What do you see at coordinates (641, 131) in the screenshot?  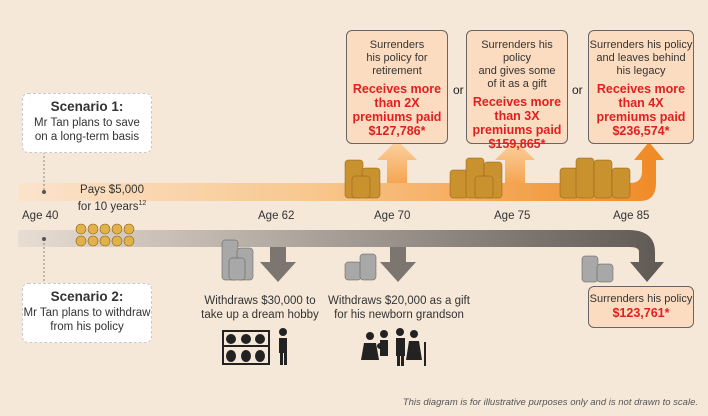 I see `box3-amount: $236,574*` at bounding box center [641, 131].